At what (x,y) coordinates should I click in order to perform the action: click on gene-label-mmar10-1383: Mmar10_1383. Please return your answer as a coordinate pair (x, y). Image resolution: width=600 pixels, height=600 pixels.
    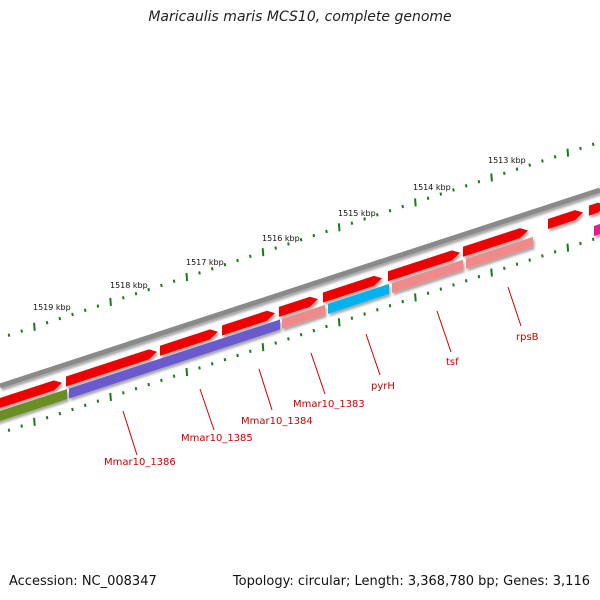
    Looking at the image, I should click on (329, 404).